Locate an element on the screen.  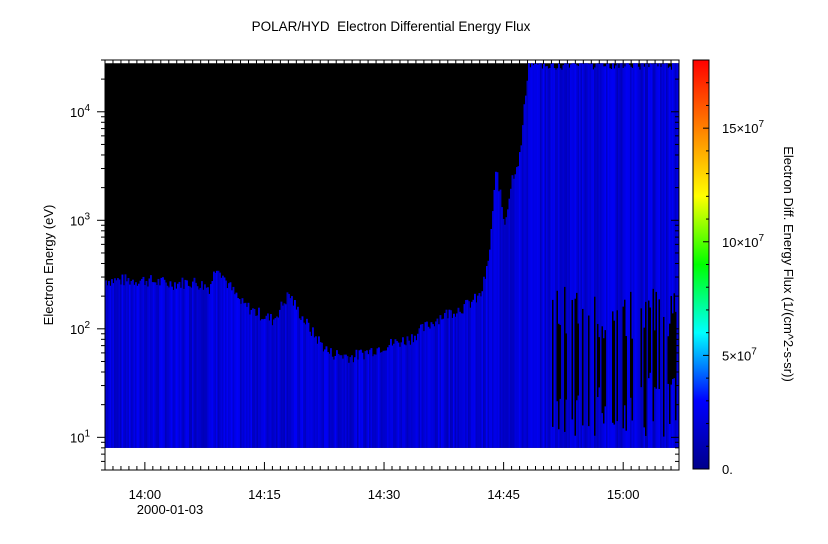
colorbar-tick-label: 10×107 is located at coordinates (743, 241).